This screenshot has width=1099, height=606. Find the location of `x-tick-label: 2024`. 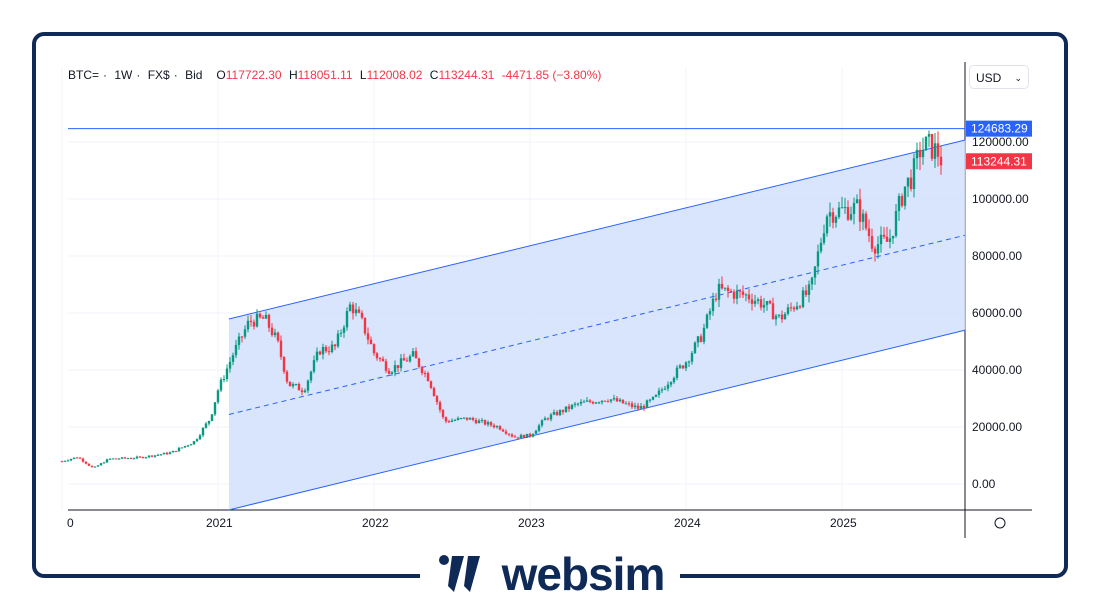

x-tick-label: 2024 is located at coordinates (687, 523).